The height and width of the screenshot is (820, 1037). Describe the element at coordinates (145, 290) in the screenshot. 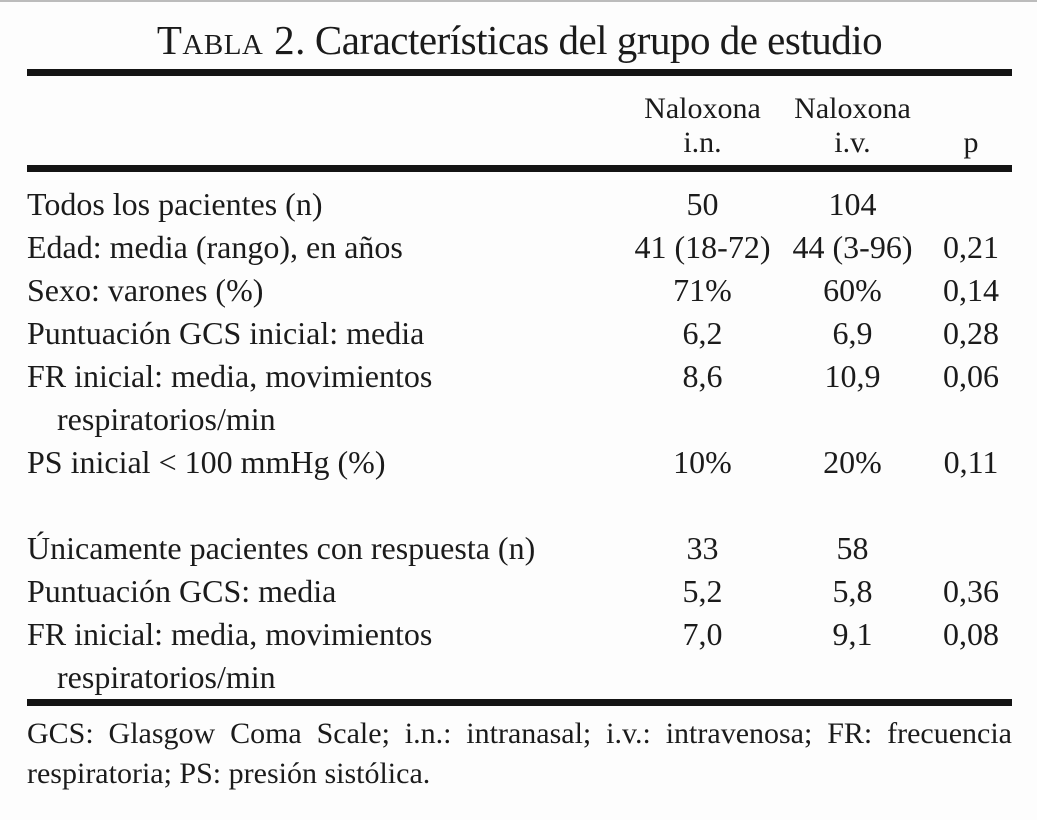

I see `row-label-line1: Sexo: varones (%)` at that location.